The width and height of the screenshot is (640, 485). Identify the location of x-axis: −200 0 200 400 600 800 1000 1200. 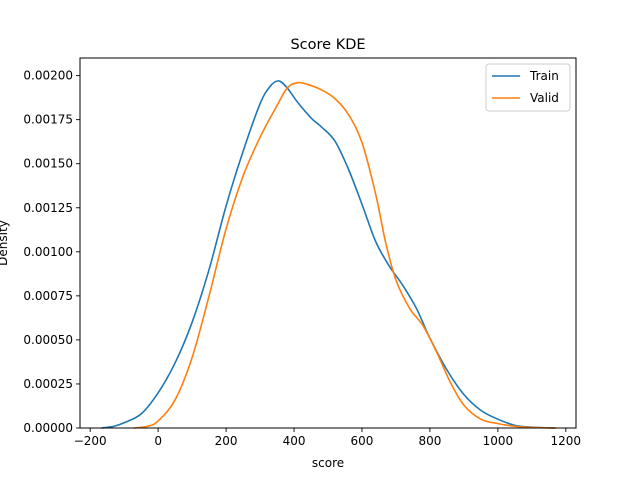
(327, 438).